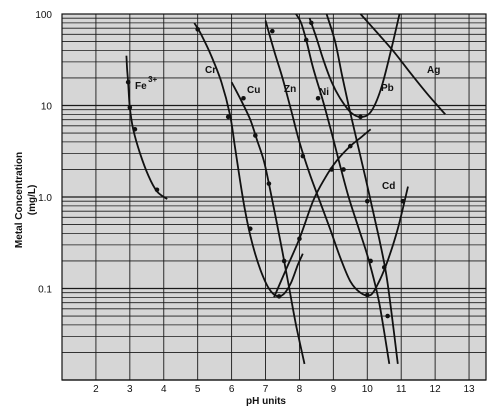 Image resolution: width=499 pixels, height=412 pixels. Describe the element at coordinates (164, 389) in the screenshot. I see `x-tick-label: 4` at that location.